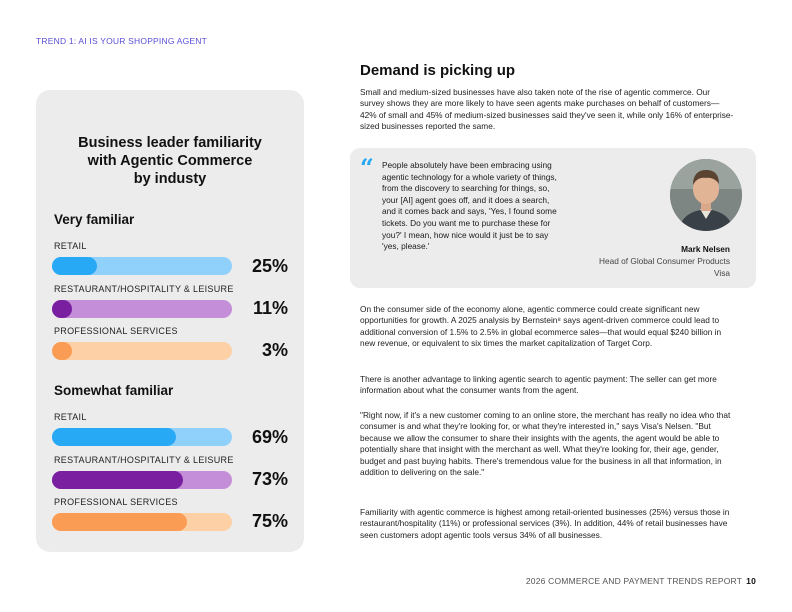  I want to click on card-title-line: by industy, so click(170, 179).